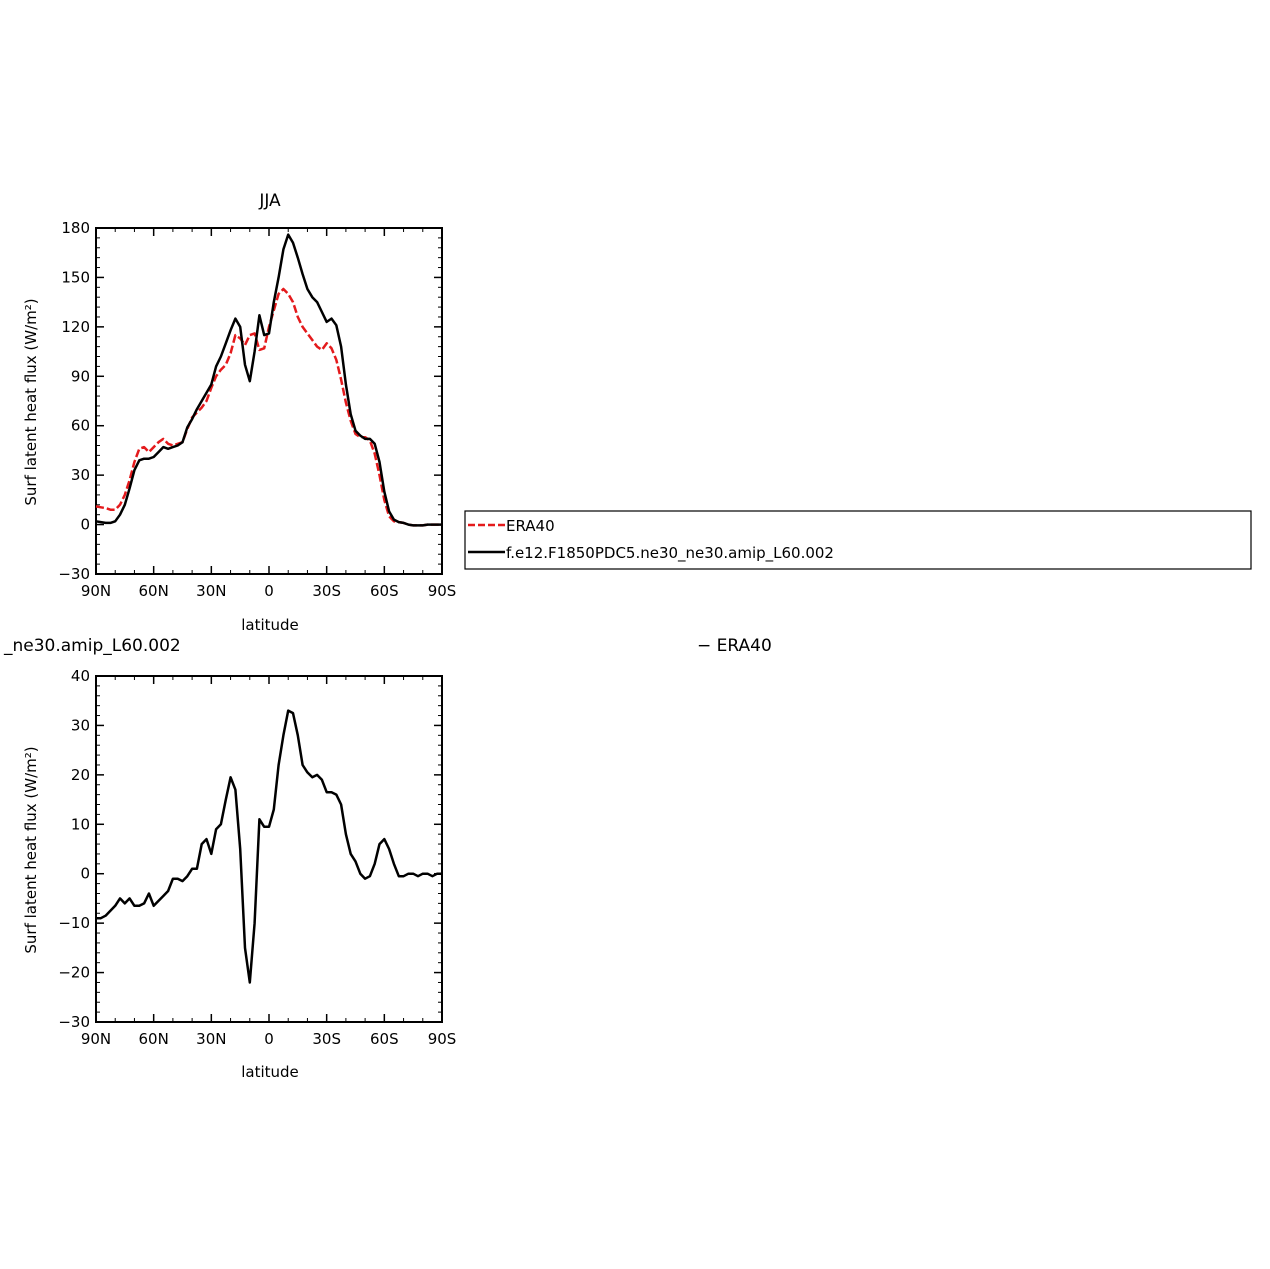 The width and height of the screenshot is (1270, 1269). Describe the element at coordinates (75, 228) in the screenshot. I see `top-ytick-label: 180` at that location.